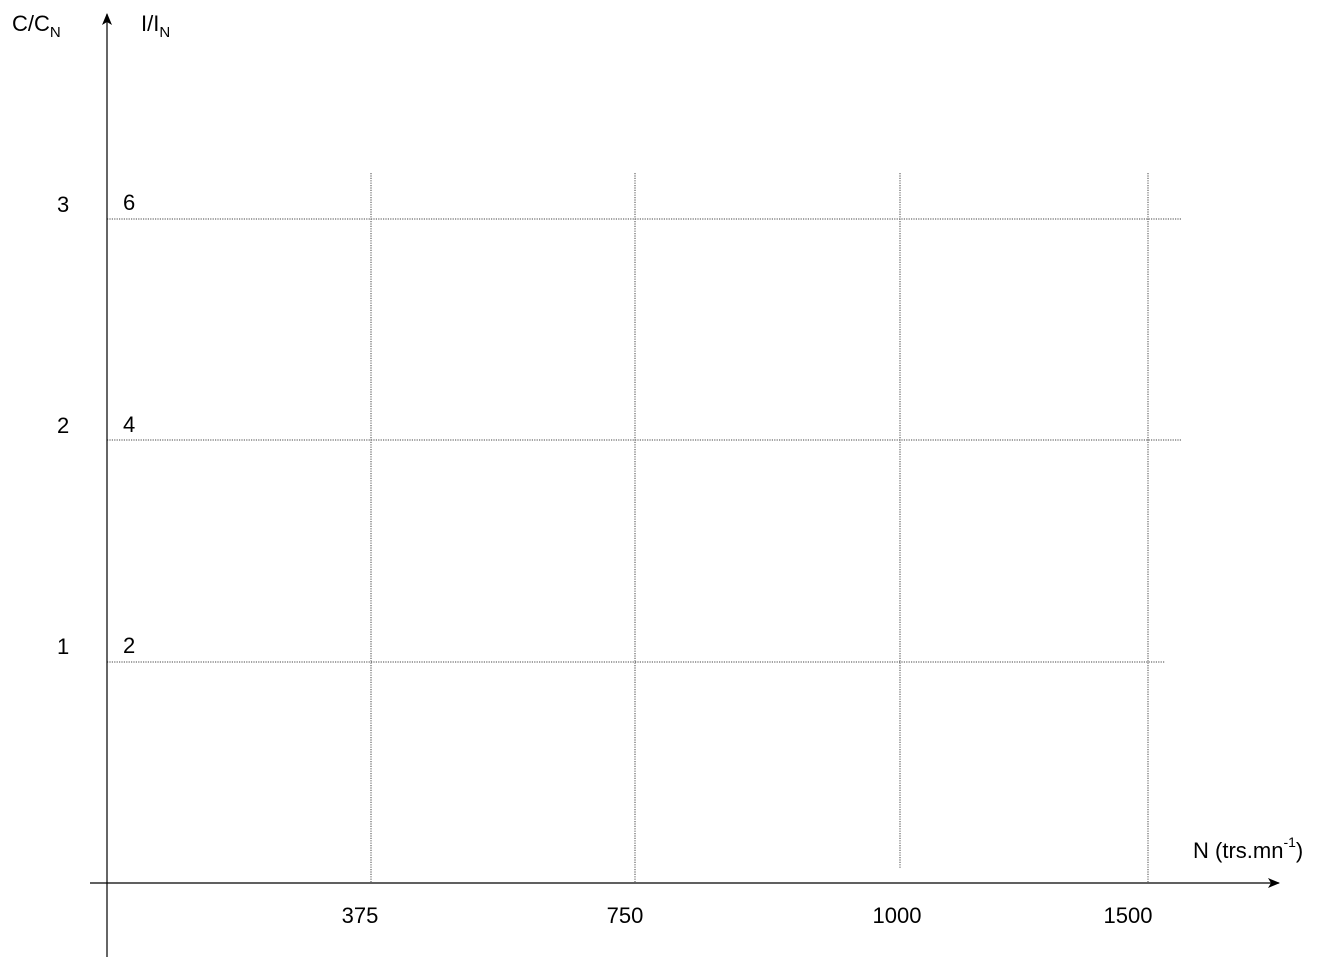 The width and height of the screenshot is (1333, 957). What do you see at coordinates (129, 424) in the screenshot?
I see `y-right-tick-4: 4` at bounding box center [129, 424].